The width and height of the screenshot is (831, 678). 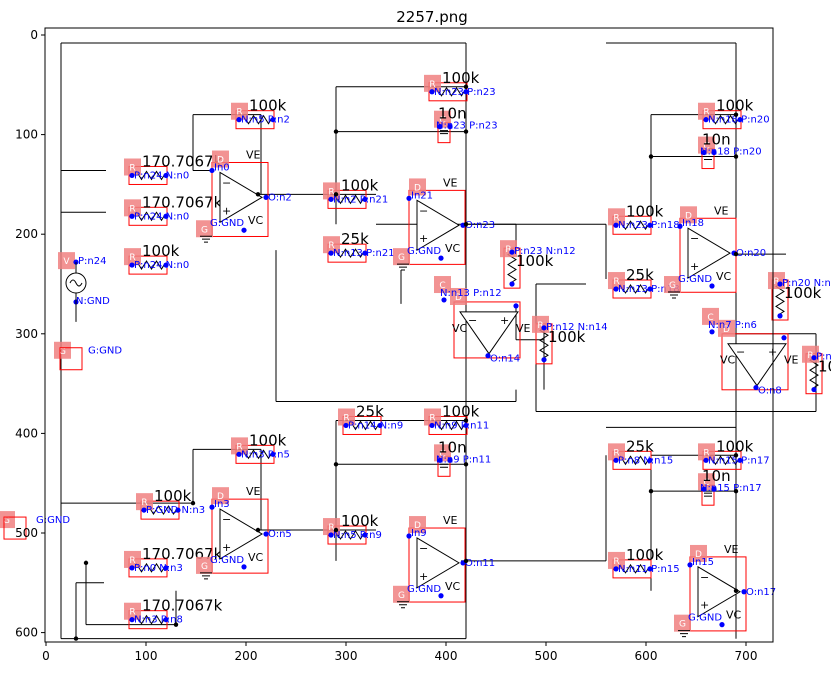 I want to click on buffer-plus: +, so click(x=504, y=320).